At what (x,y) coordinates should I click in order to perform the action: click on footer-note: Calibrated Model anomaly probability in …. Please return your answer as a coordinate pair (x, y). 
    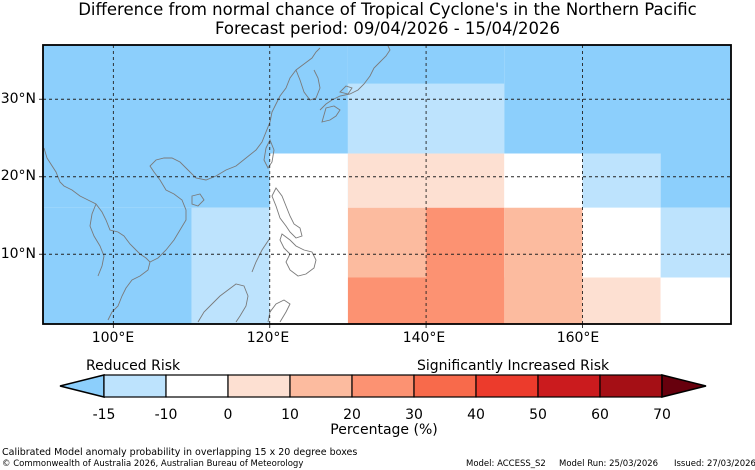
    Looking at the image, I should click on (180, 452).